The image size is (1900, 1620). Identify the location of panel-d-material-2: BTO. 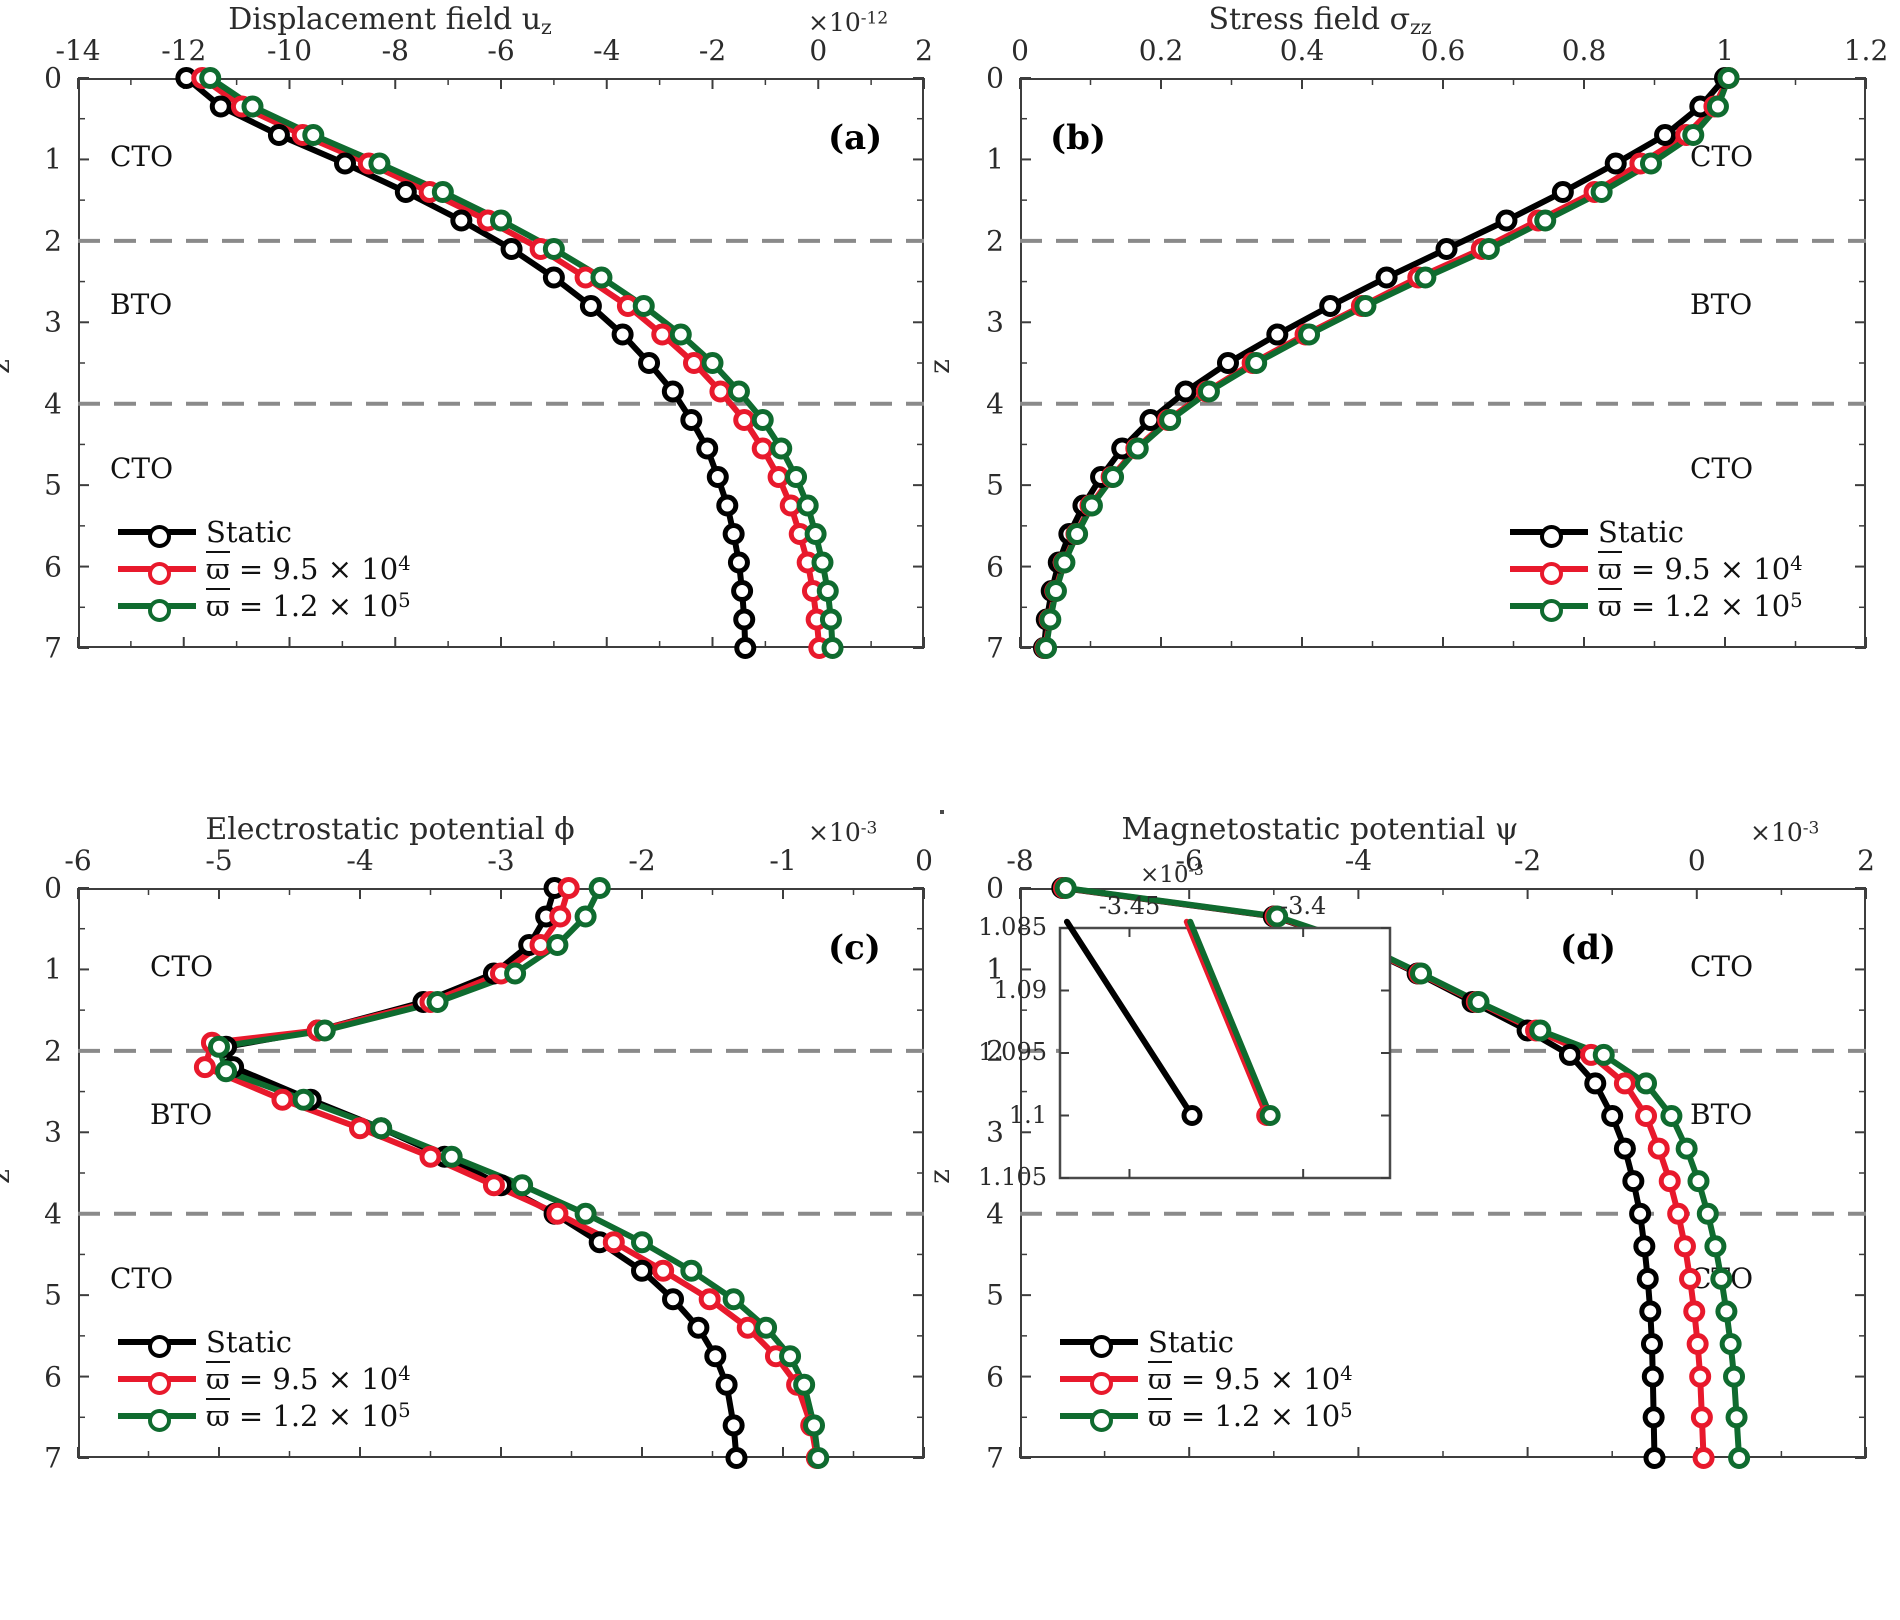
(1721, 1114).